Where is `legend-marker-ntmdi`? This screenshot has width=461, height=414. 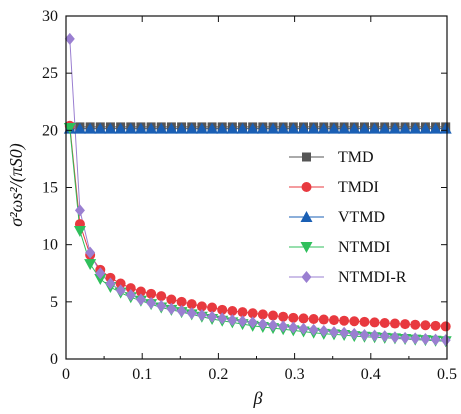
legend-marker-ntmdi is located at coordinates (306, 247).